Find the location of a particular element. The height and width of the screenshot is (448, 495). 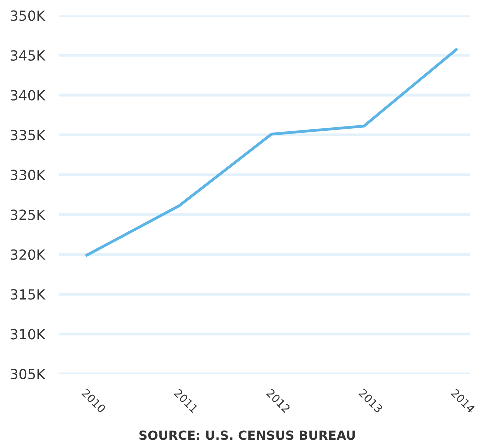

y-tick-label: 305K is located at coordinates (28, 374).